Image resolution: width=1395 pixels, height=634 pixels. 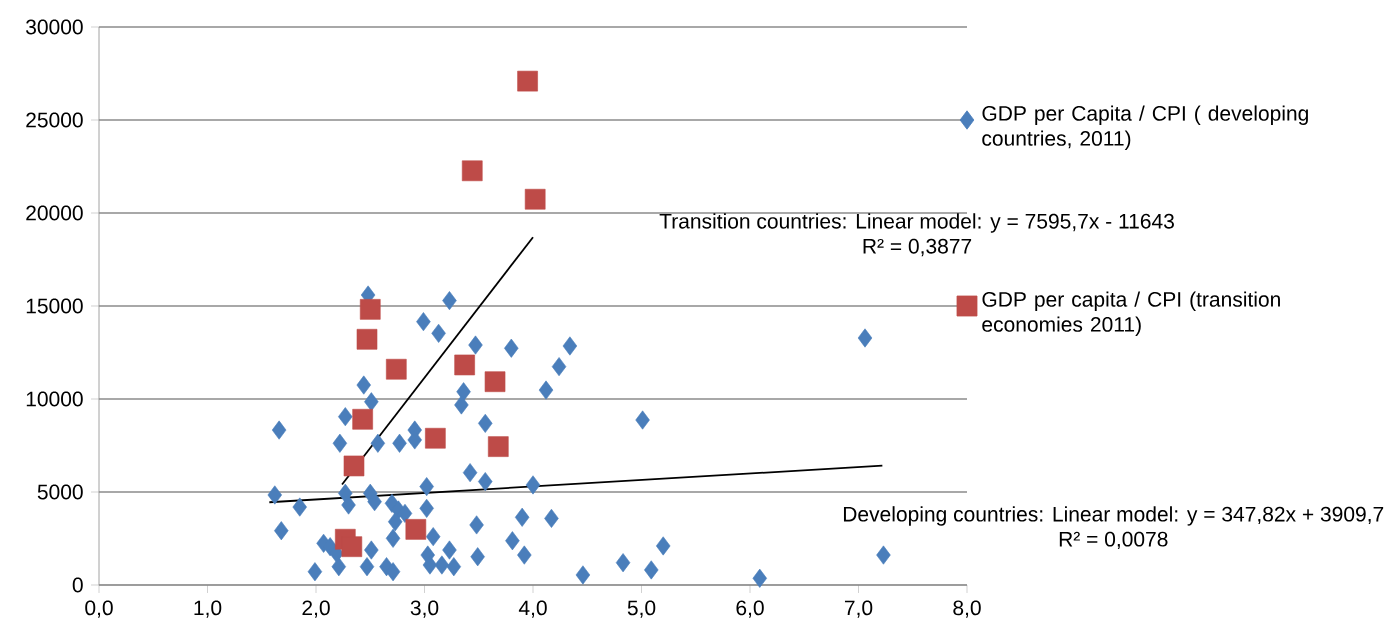 What do you see at coordinates (424, 609) in the screenshot?
I see `x-tick-label: 3,0` at bounding box center [424, 609].